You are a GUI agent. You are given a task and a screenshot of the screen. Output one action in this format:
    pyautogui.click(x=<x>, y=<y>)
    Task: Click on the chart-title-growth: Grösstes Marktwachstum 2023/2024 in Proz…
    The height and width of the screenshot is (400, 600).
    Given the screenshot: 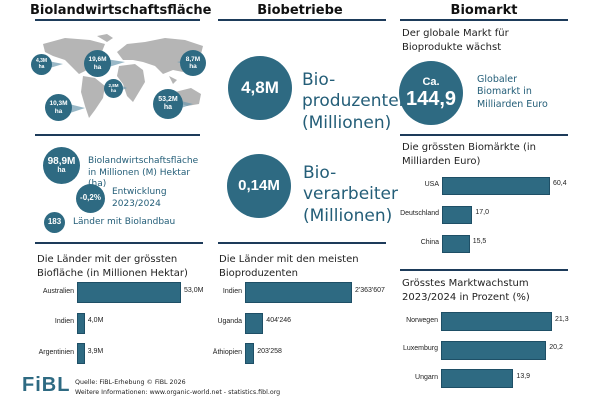 What is the action you would take?
    pyautogui.click(x=466, y=290)
    